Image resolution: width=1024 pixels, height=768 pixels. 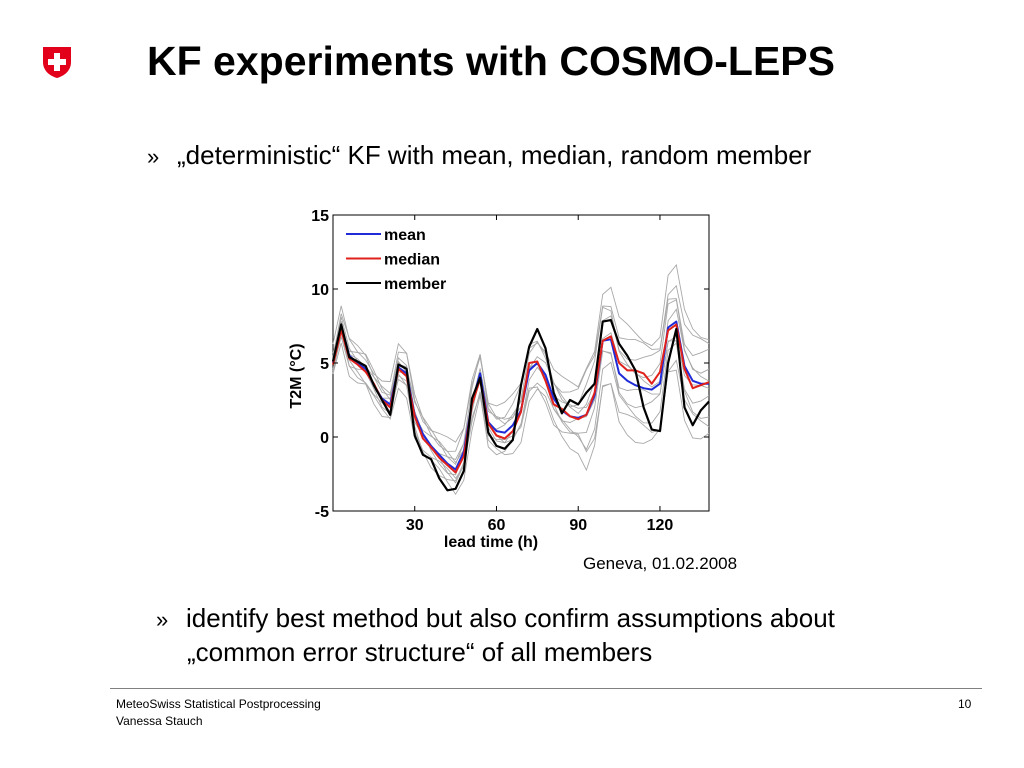 I want to click on legend-label-mean: mean, so click(x=405, y=235).